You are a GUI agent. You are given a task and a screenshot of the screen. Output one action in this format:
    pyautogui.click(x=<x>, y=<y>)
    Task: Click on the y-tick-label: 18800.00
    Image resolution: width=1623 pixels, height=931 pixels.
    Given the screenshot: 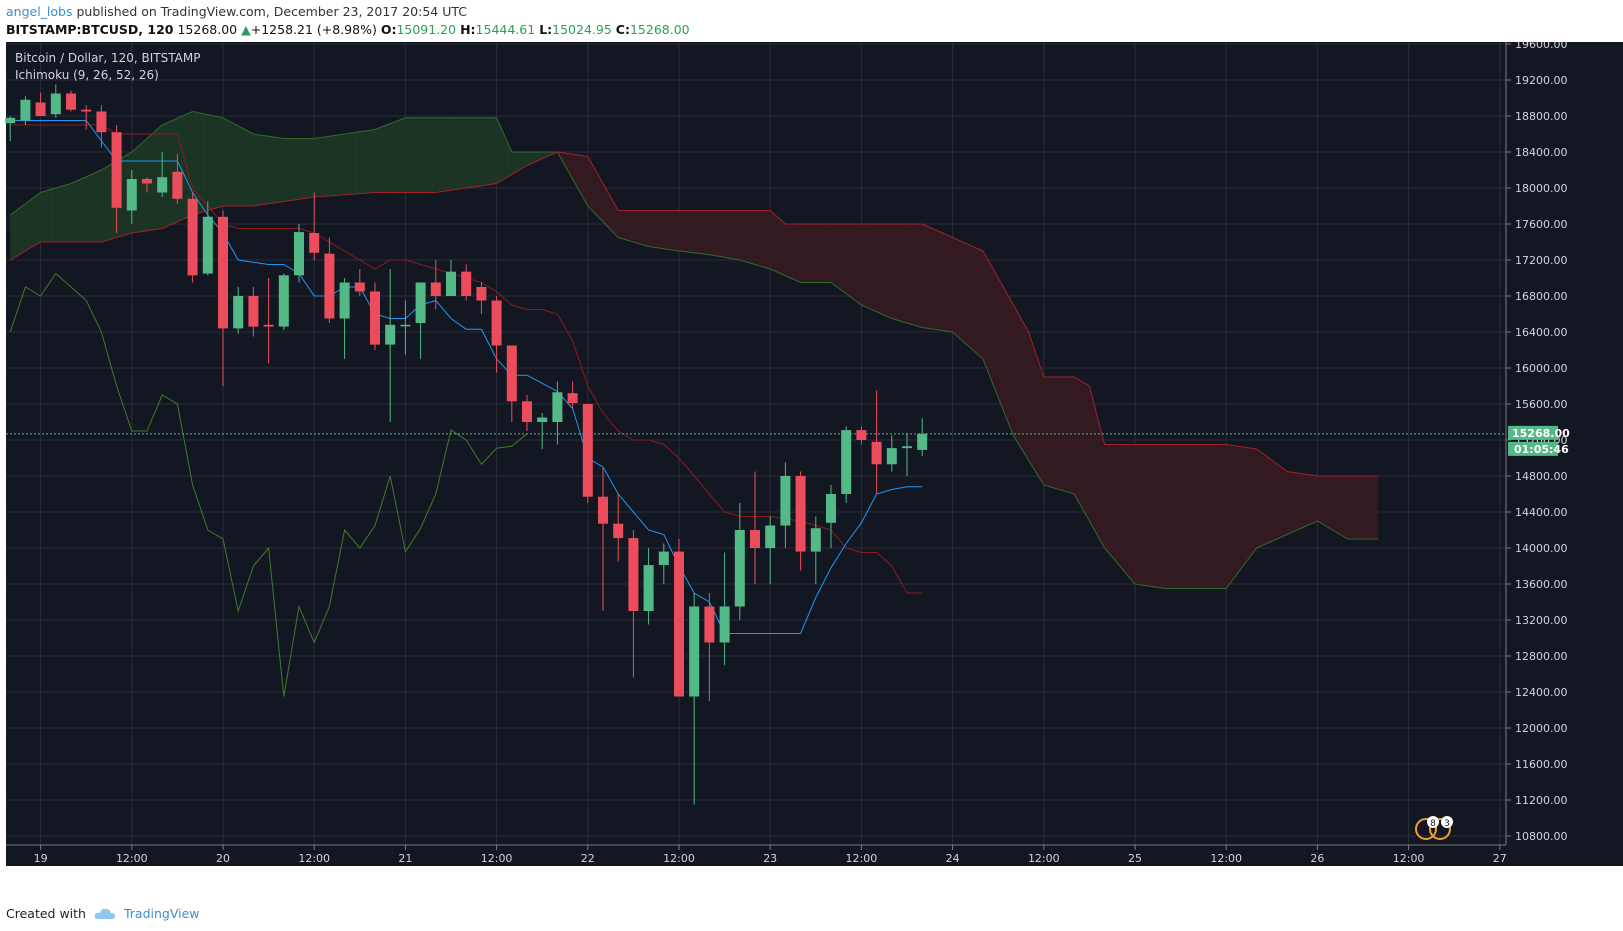 What is the action you would take?
    pyautogui.click(x=1541, y=116)
    